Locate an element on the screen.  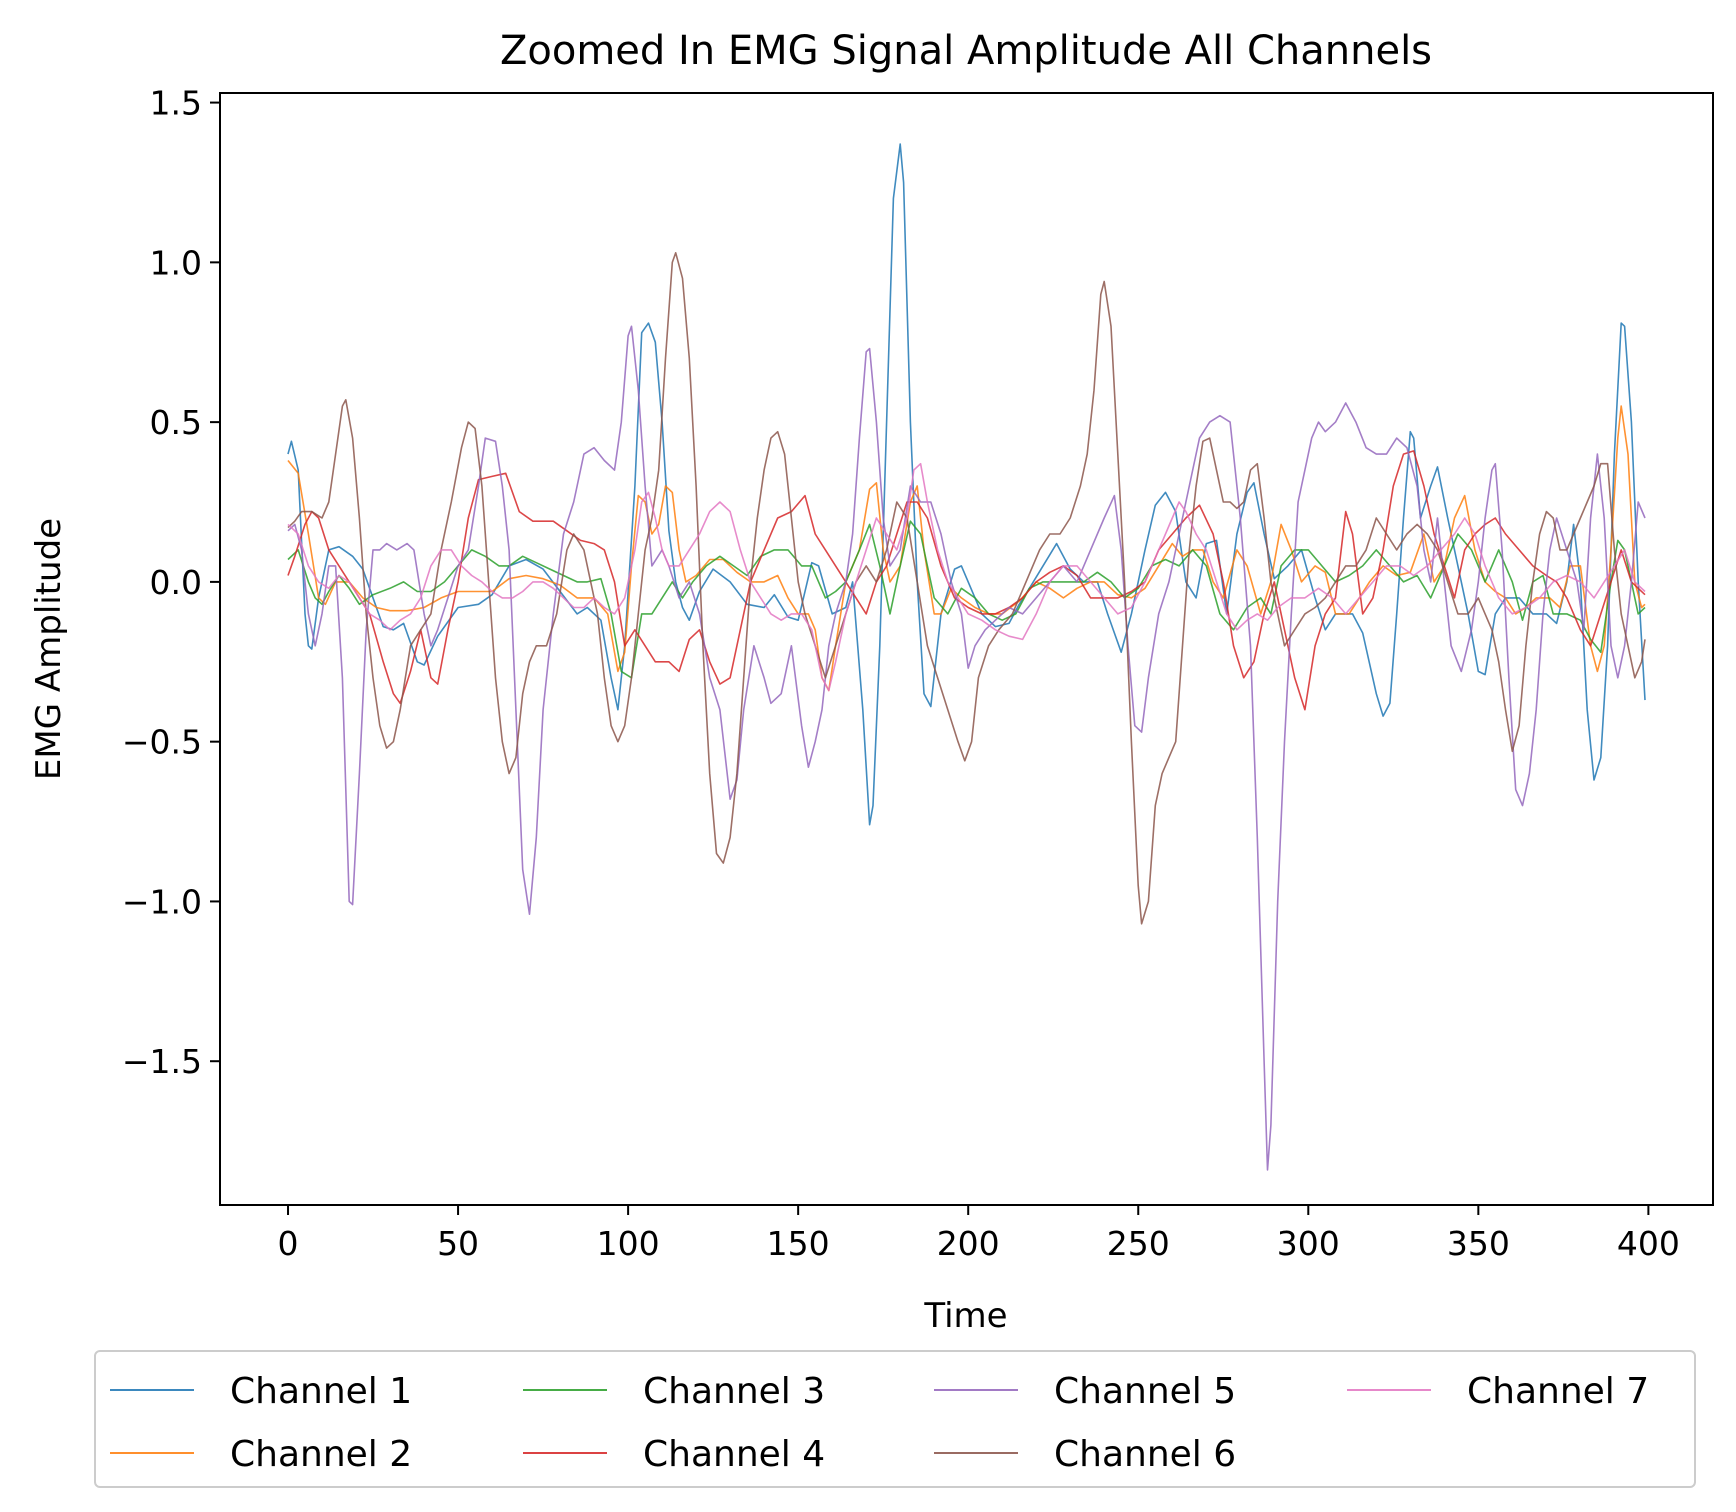
legend-label-channel-2: Channel 2 is located at coordinates (321, 1454).